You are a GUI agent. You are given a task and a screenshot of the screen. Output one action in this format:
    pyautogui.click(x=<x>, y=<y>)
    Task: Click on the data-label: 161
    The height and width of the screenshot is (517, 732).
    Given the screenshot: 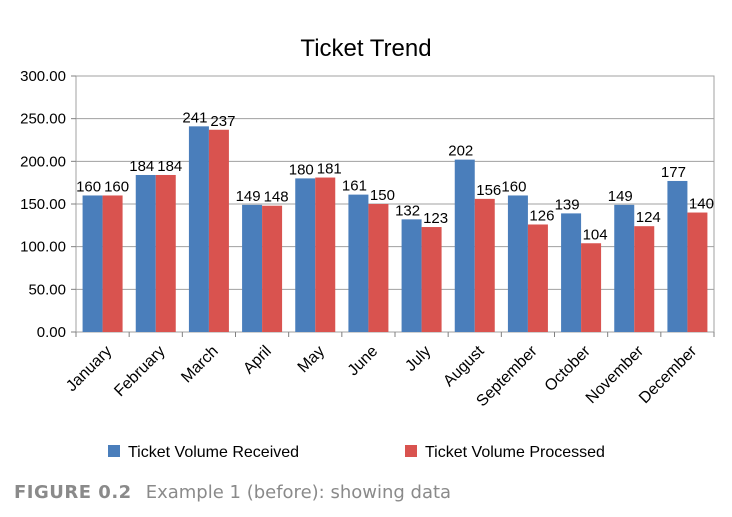 What is the action you would take?
    pyautogui.click(x=354, y=186)
    